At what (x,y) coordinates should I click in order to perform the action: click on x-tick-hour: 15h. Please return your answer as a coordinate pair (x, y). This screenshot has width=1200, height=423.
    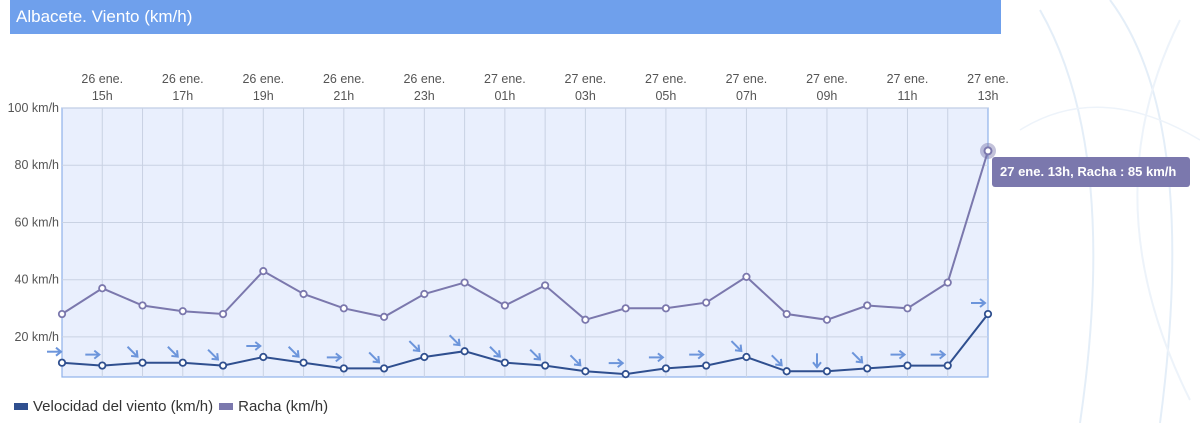
    Looking at the image, I should click on (102, 96).